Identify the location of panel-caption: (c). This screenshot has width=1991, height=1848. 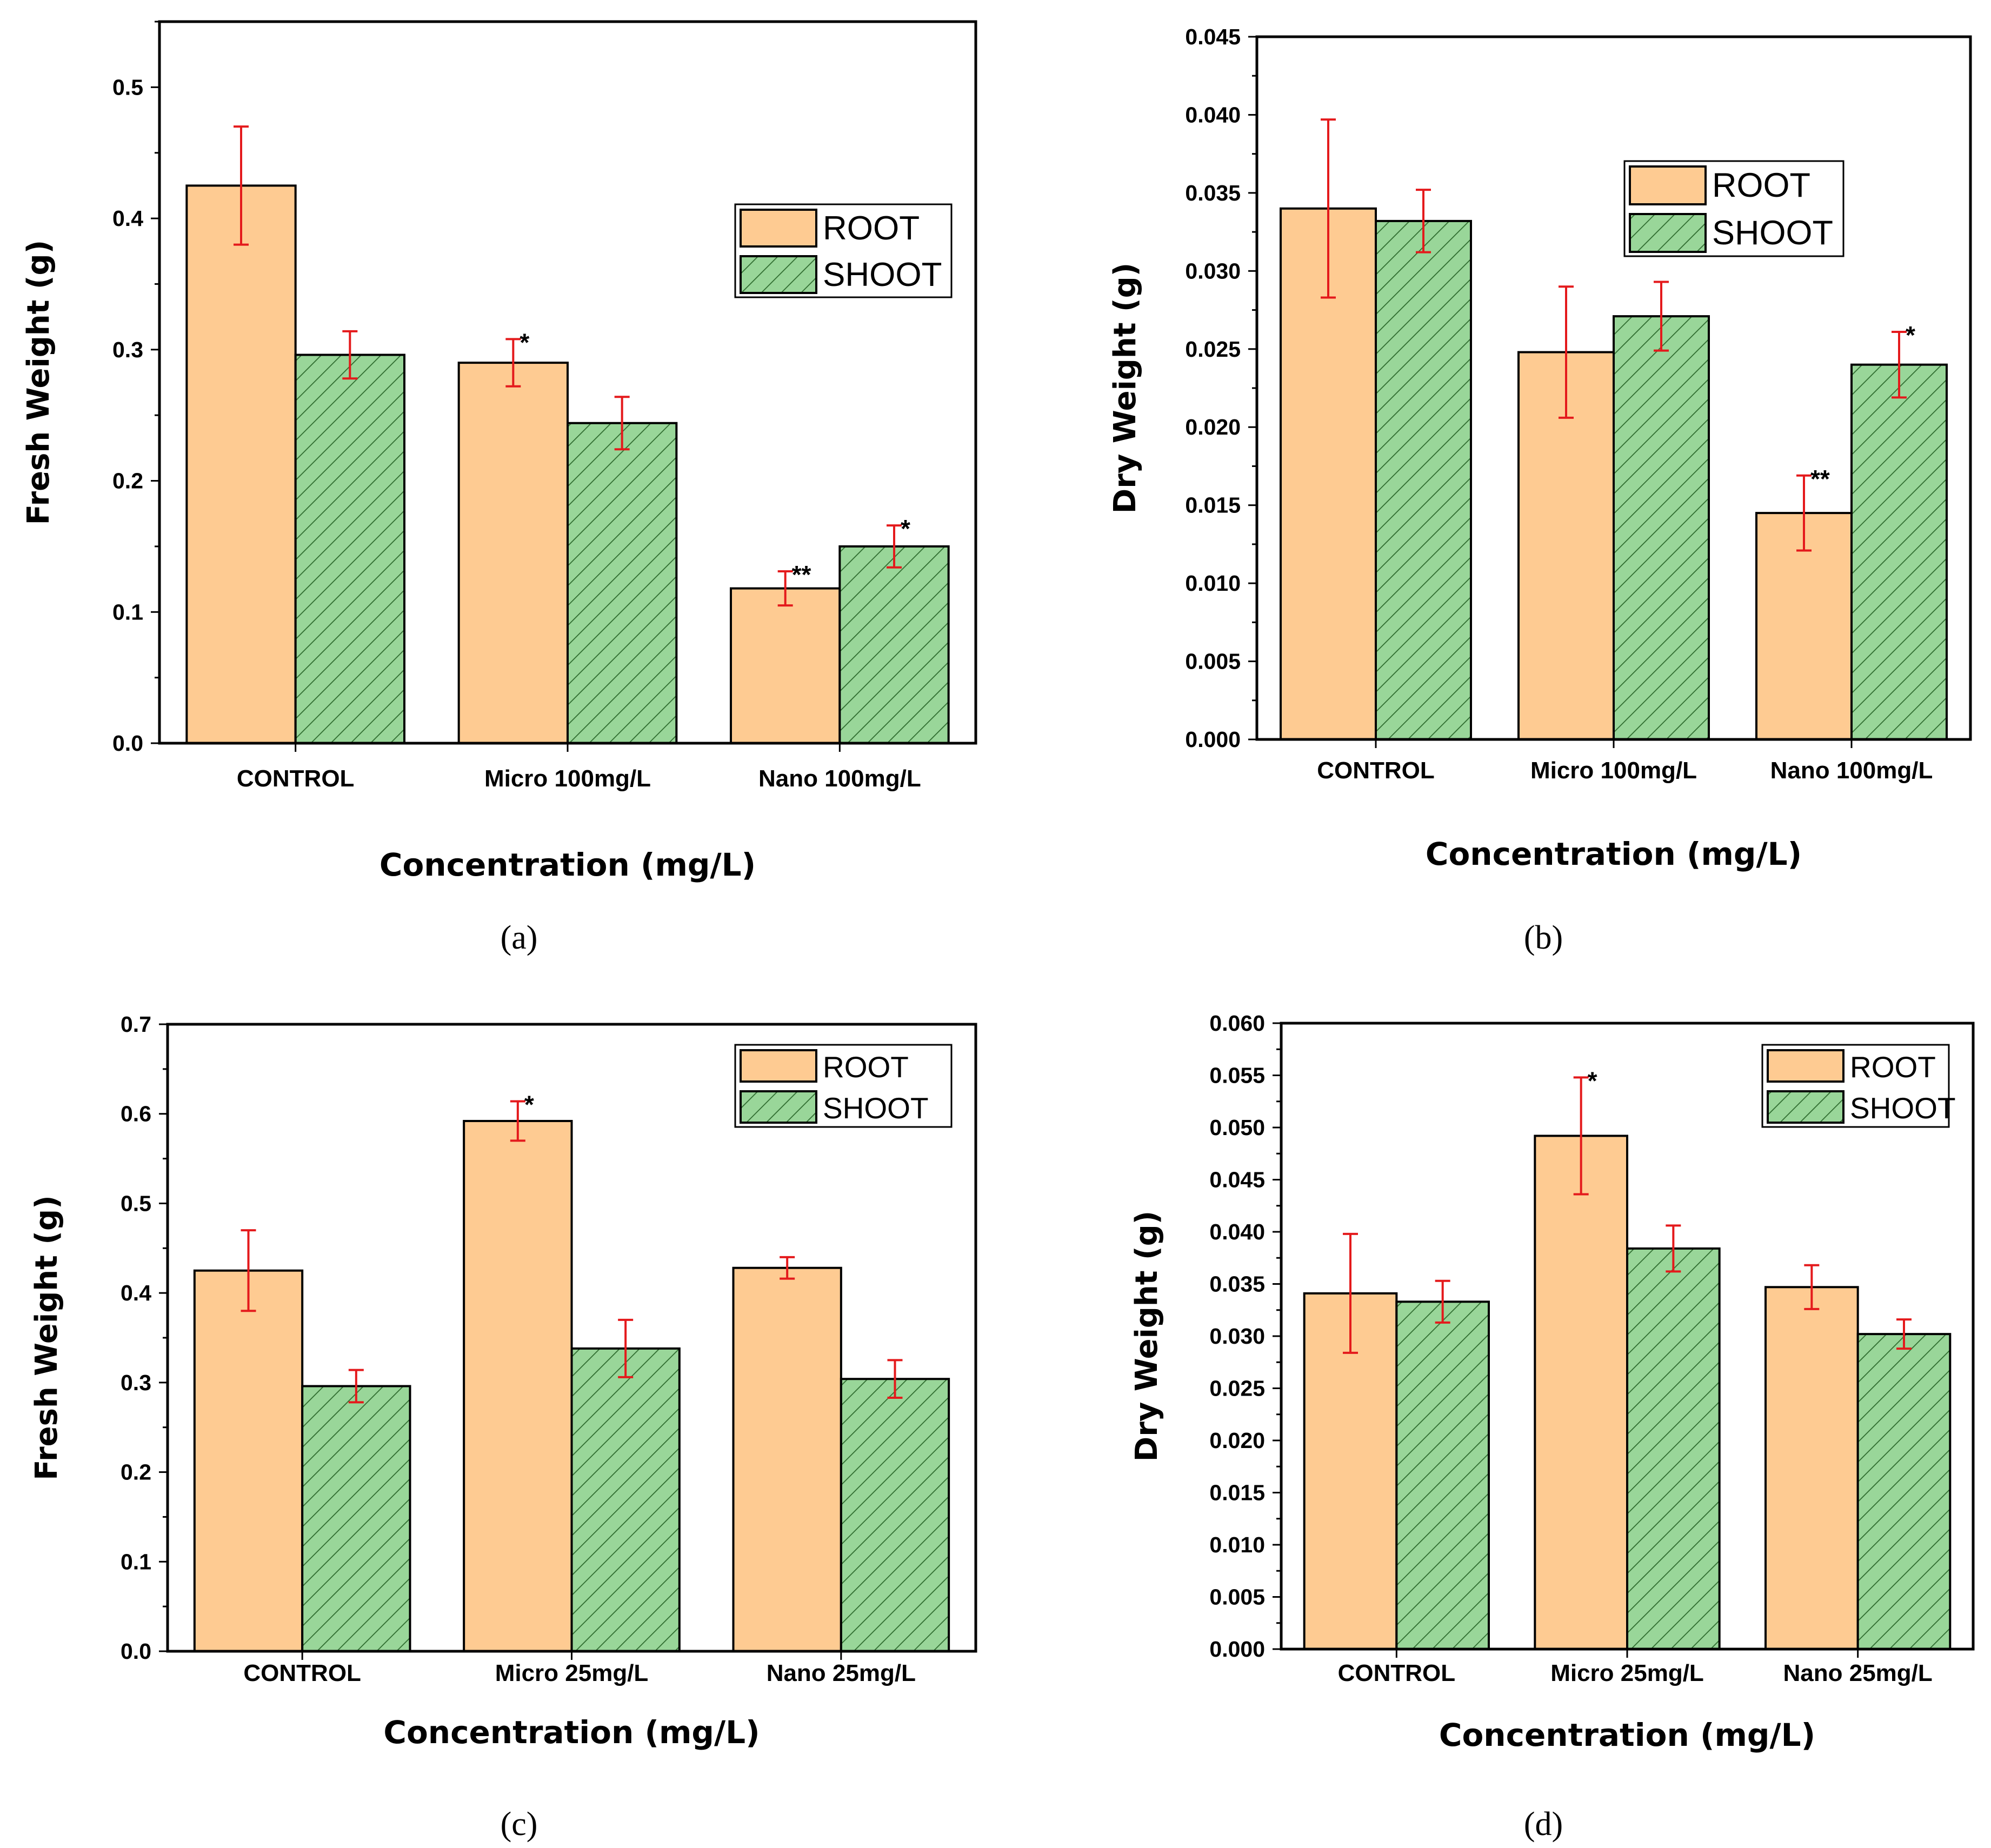
(519, 1824).